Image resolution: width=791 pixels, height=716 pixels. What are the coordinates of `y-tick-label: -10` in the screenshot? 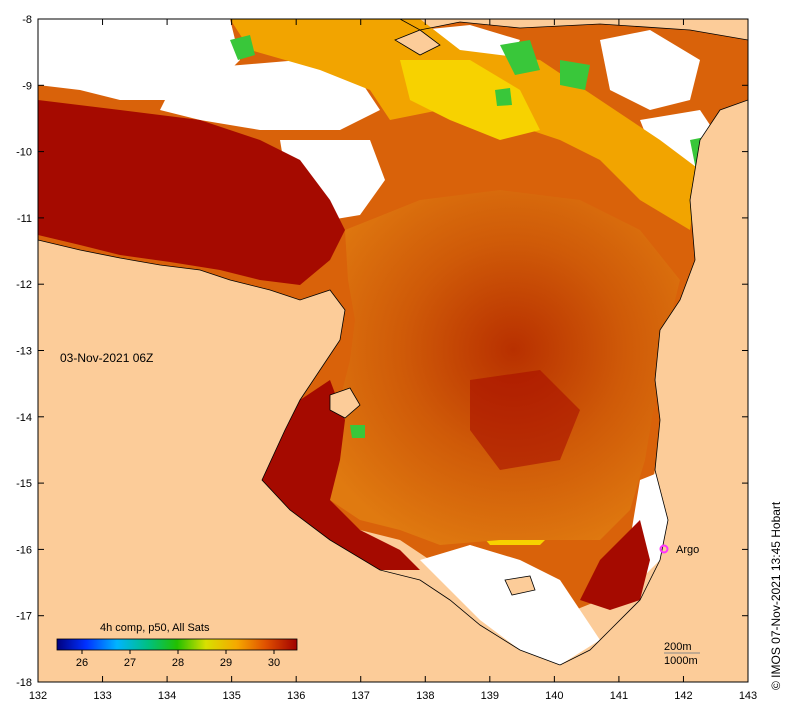 It's located at (24, 153).